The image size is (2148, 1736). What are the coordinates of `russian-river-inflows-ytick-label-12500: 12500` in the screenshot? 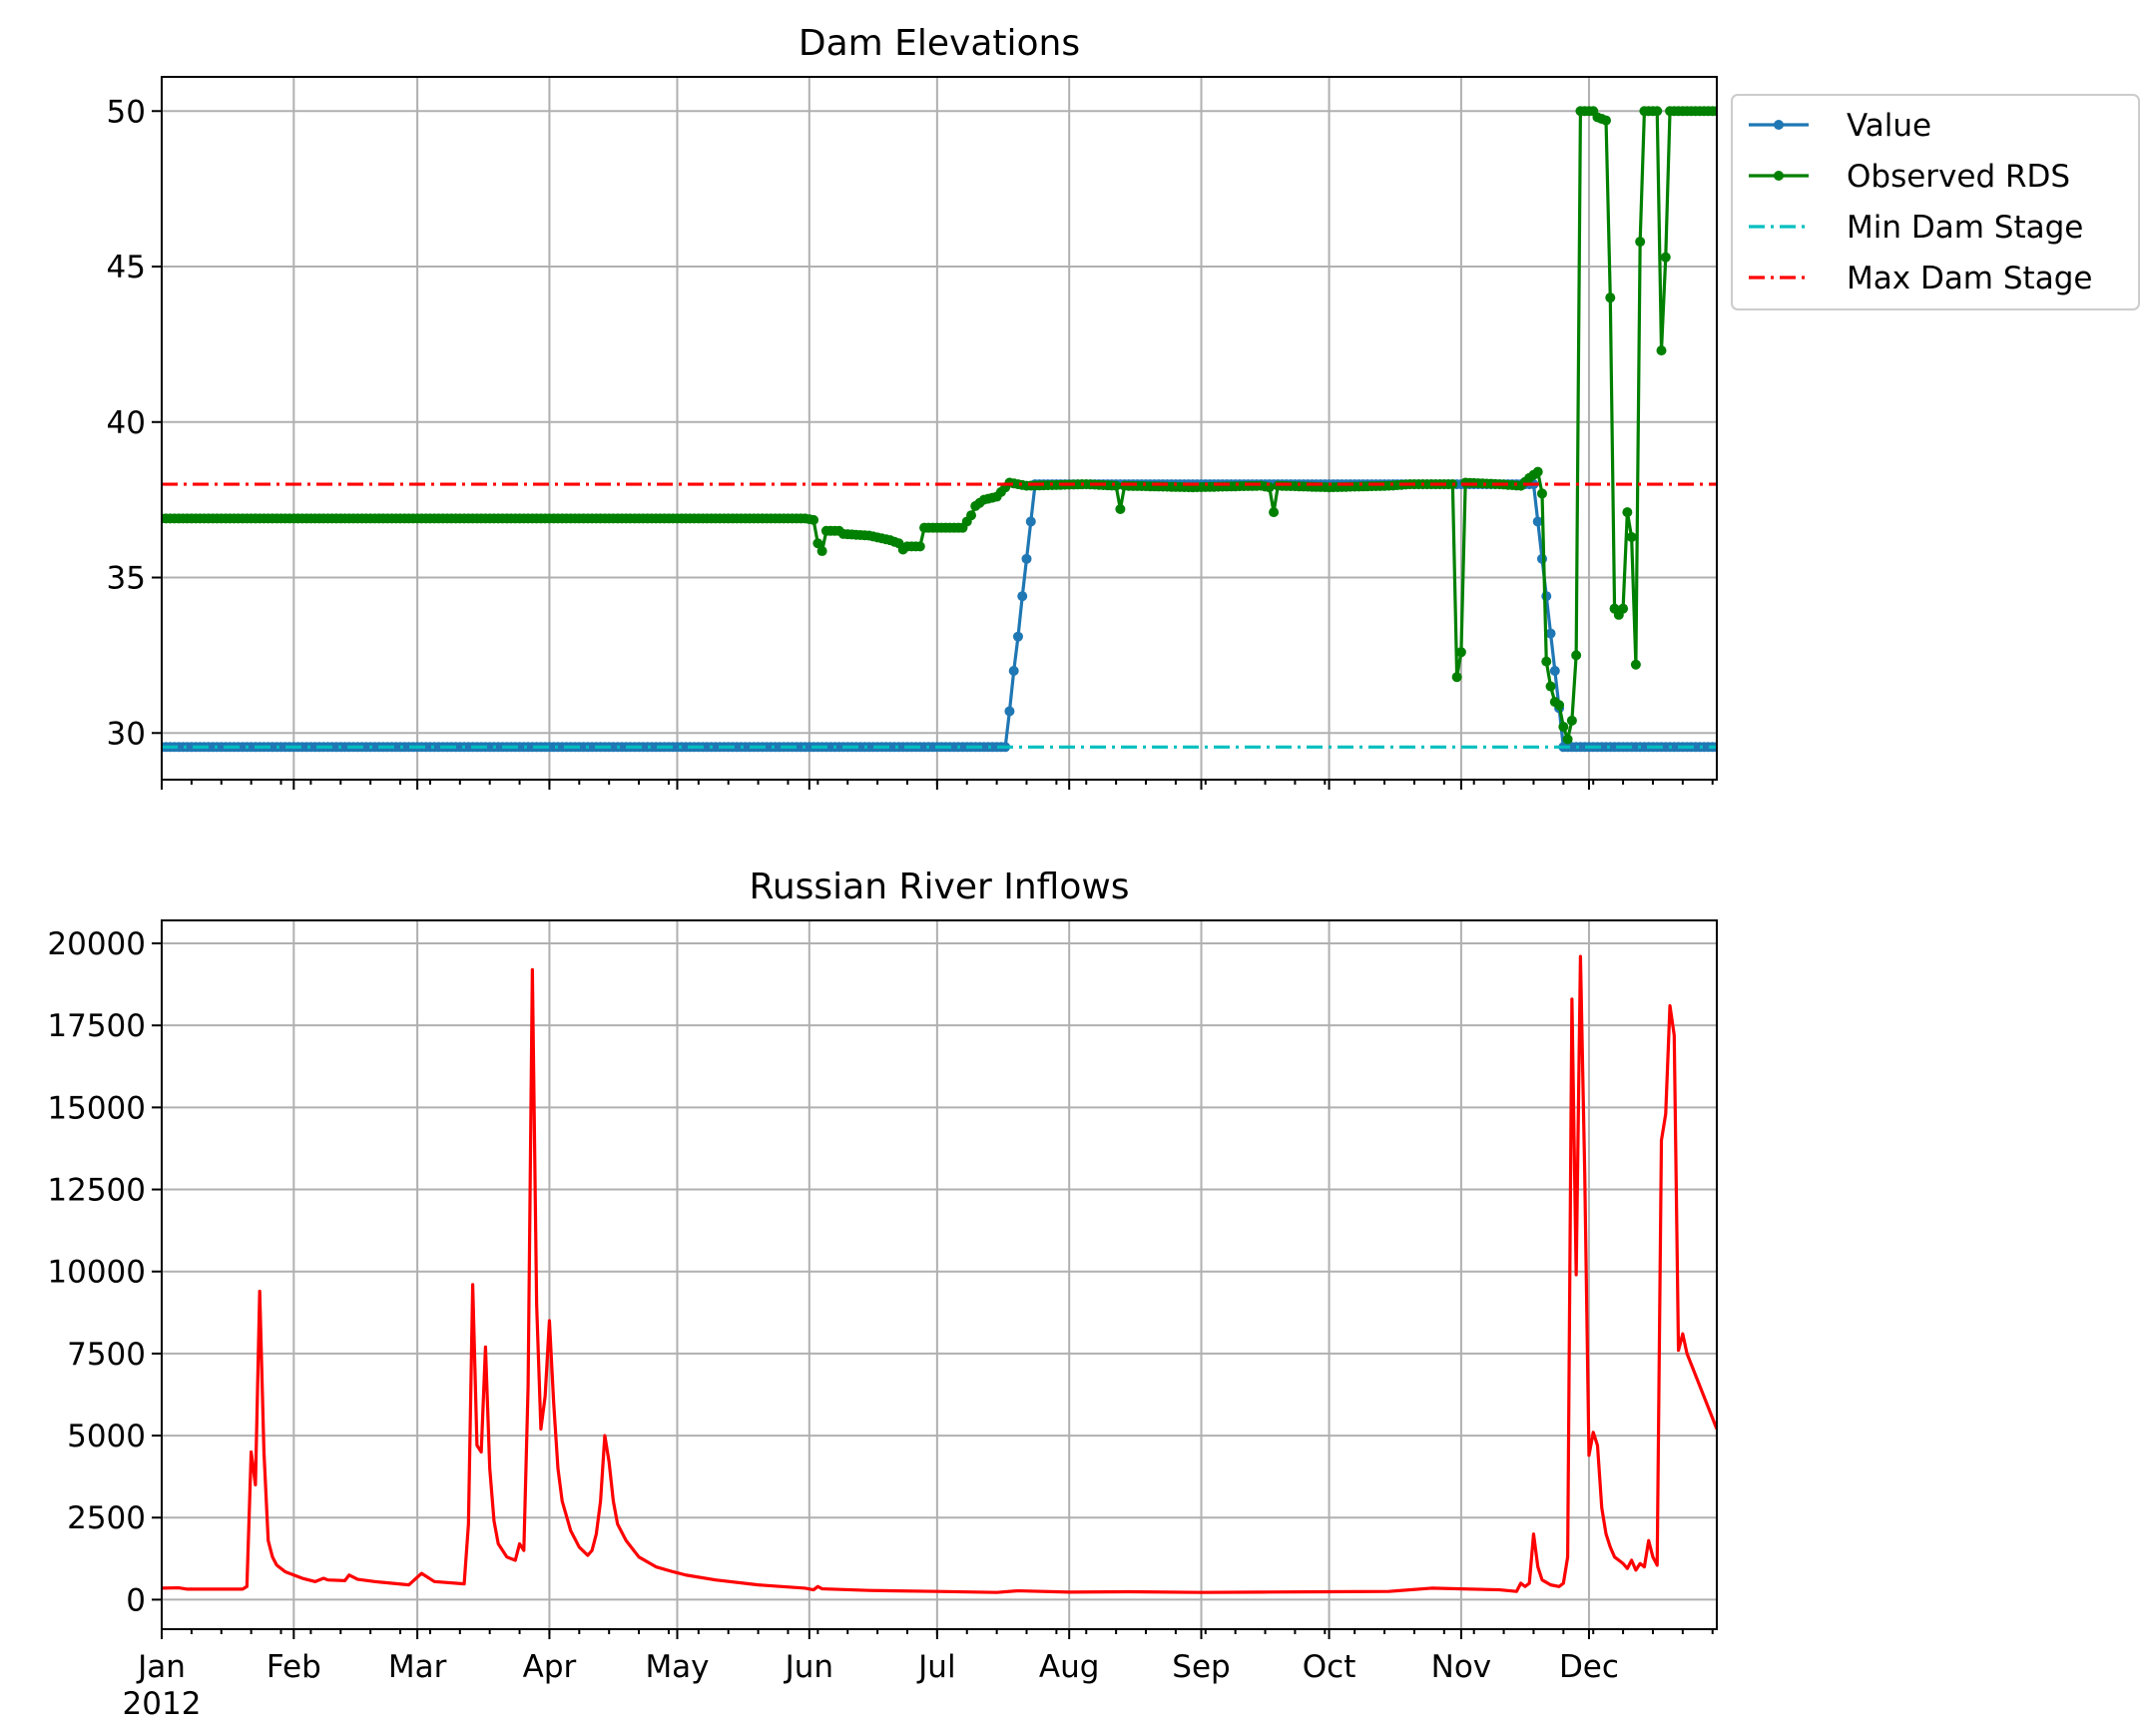 It's located at (96, 1191).